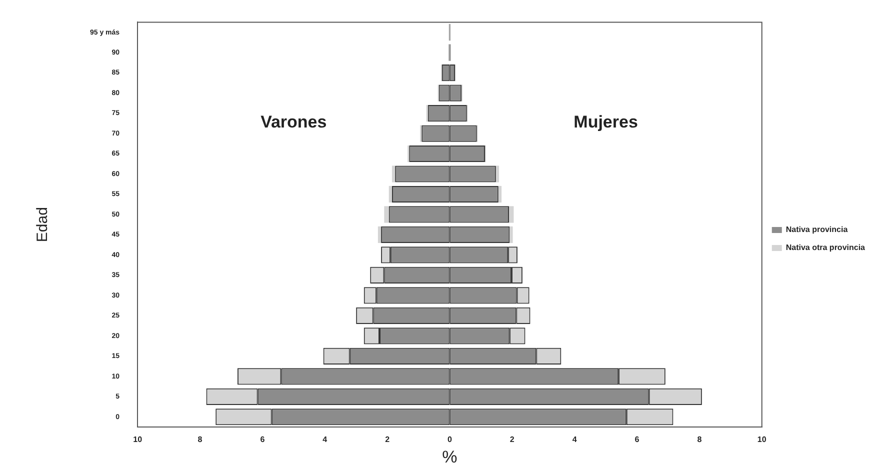  Describe the element at coordinates (450, 456) in the screenshot. I see `x-axis-title: %` at that location.